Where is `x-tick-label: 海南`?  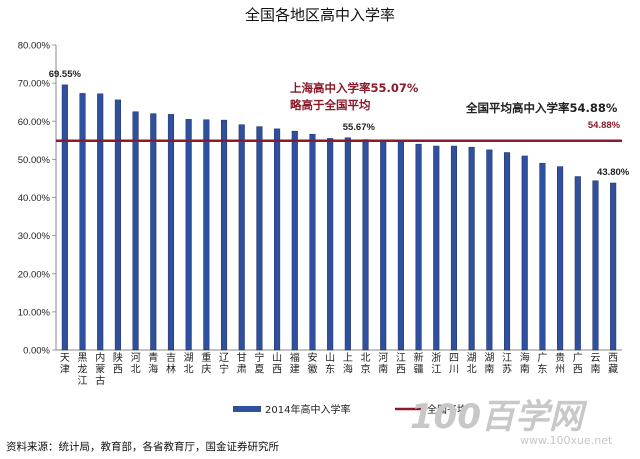
x-tick-label: 海南 is located at coordinates (525, 363).